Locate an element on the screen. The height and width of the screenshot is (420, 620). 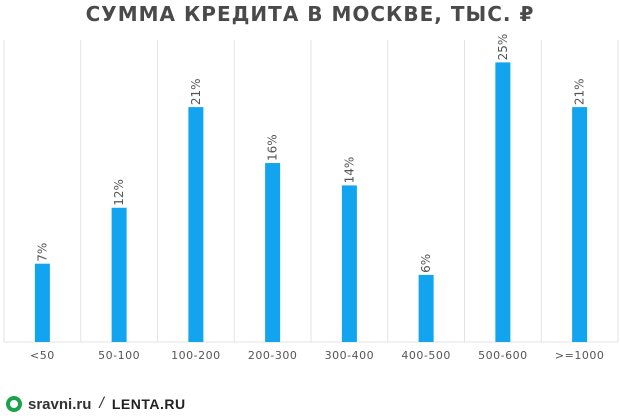
sravni-logo-icon is located at coordinates (14, 404).